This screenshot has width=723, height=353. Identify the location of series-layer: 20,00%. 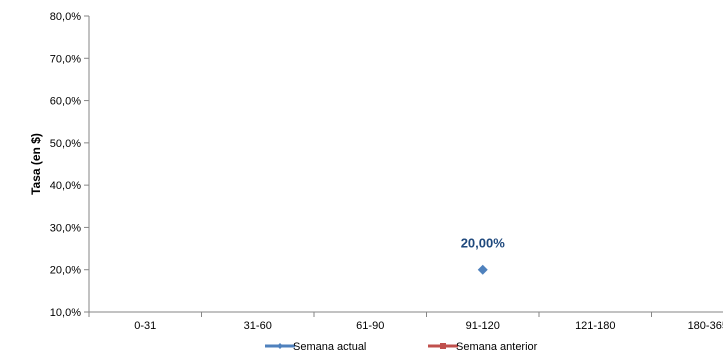
(483, 255).